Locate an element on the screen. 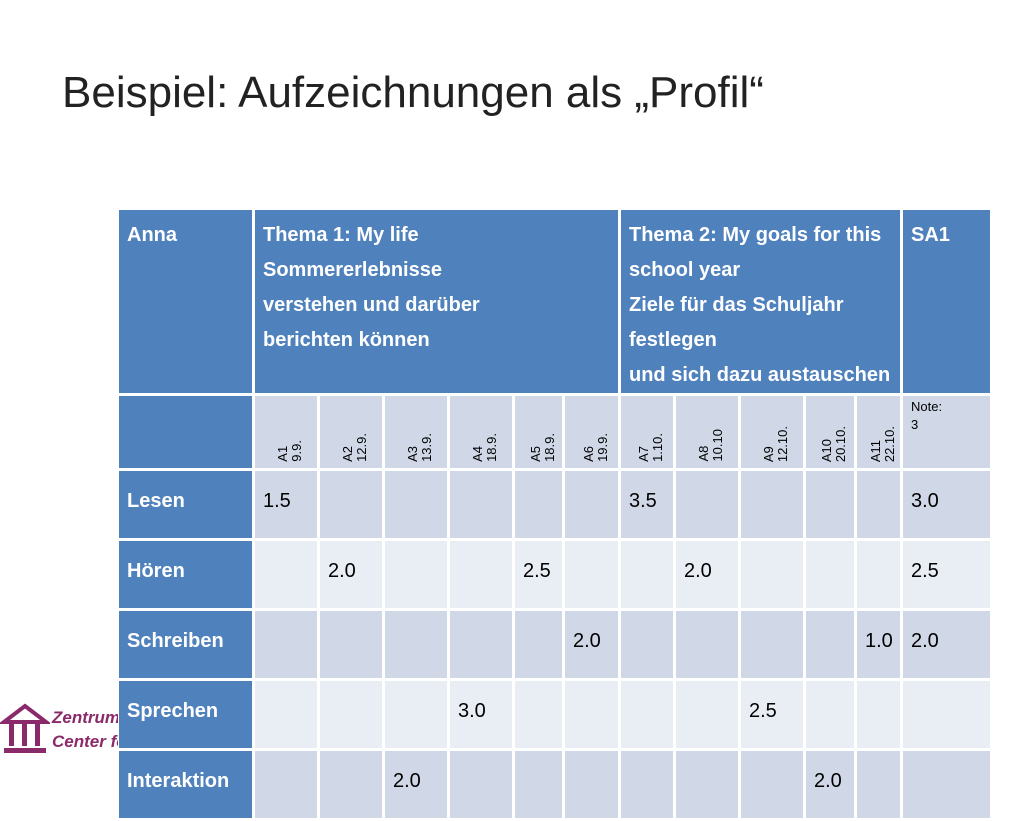 The height and width of the screenshot is (821, 1024). note-label-line2: 3 is located at coordinates (915, 424).